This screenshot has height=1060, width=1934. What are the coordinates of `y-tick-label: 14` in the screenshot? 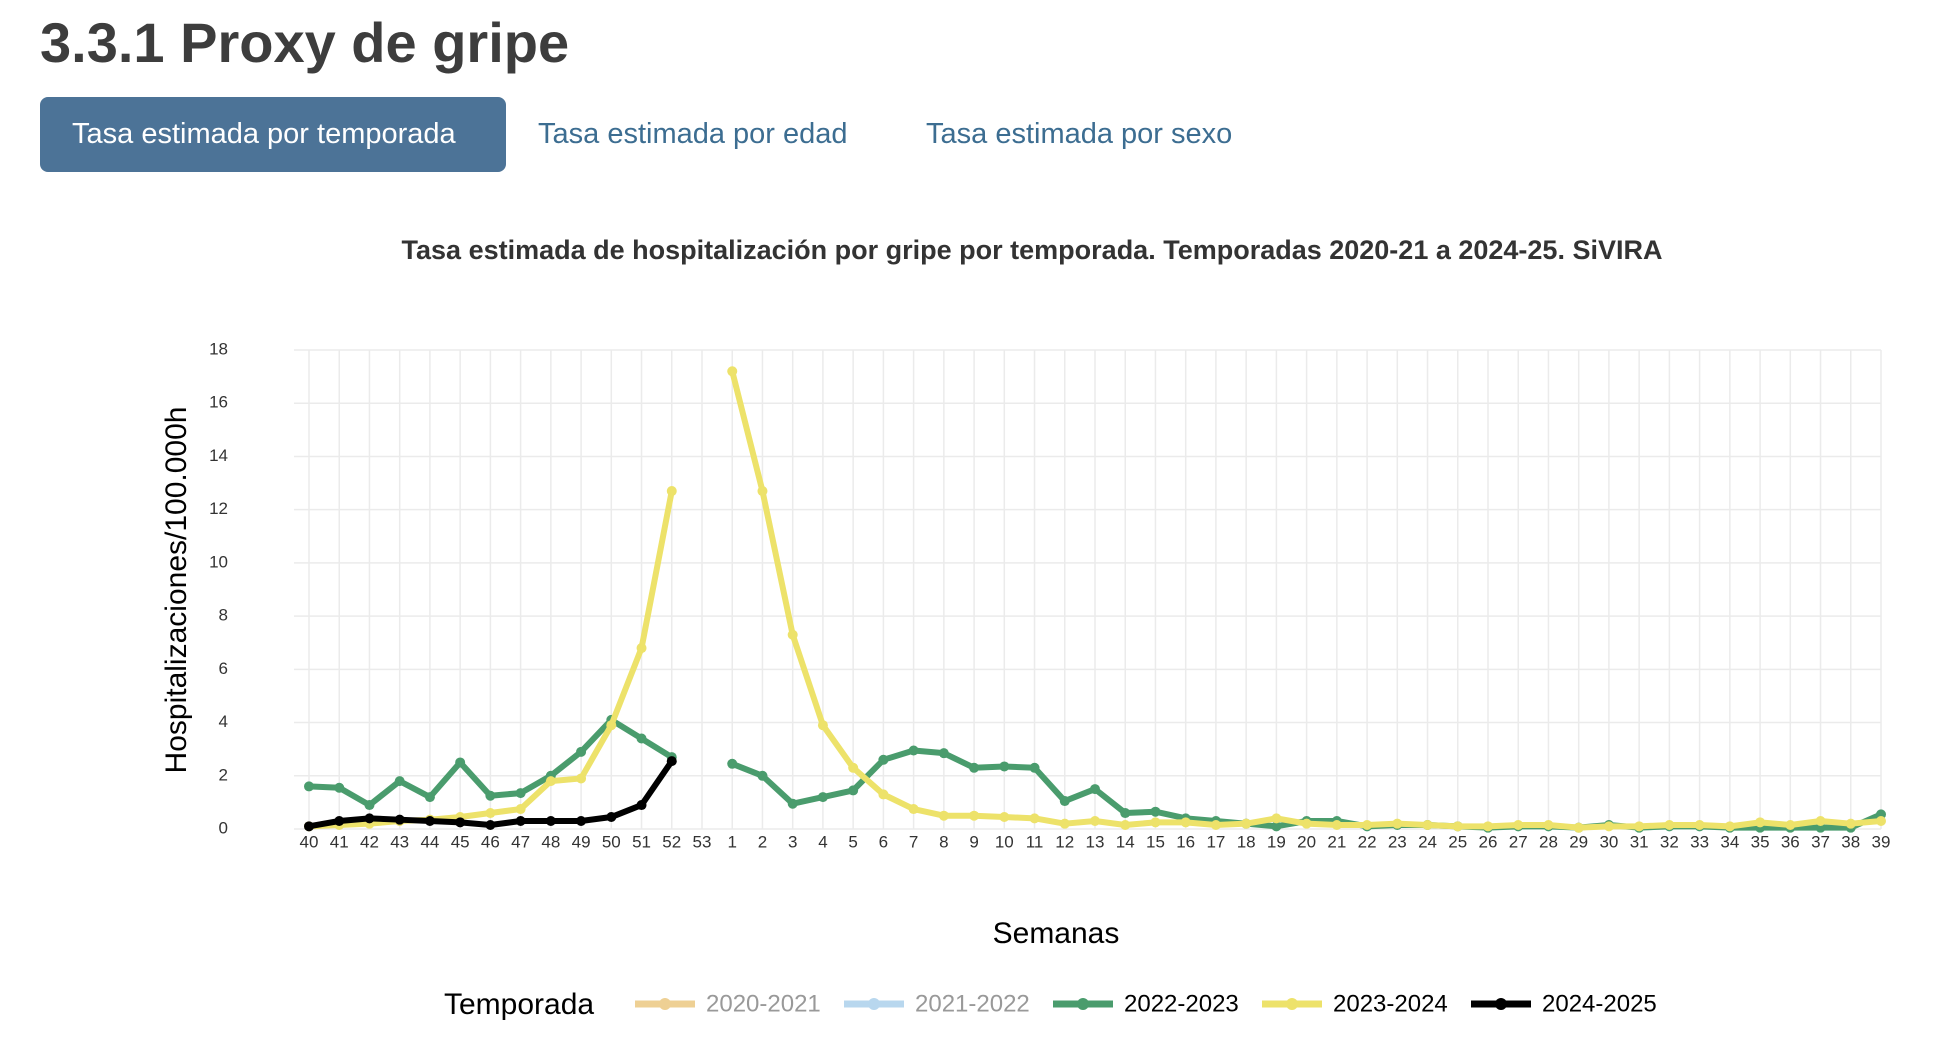 It's located at (218, 455).